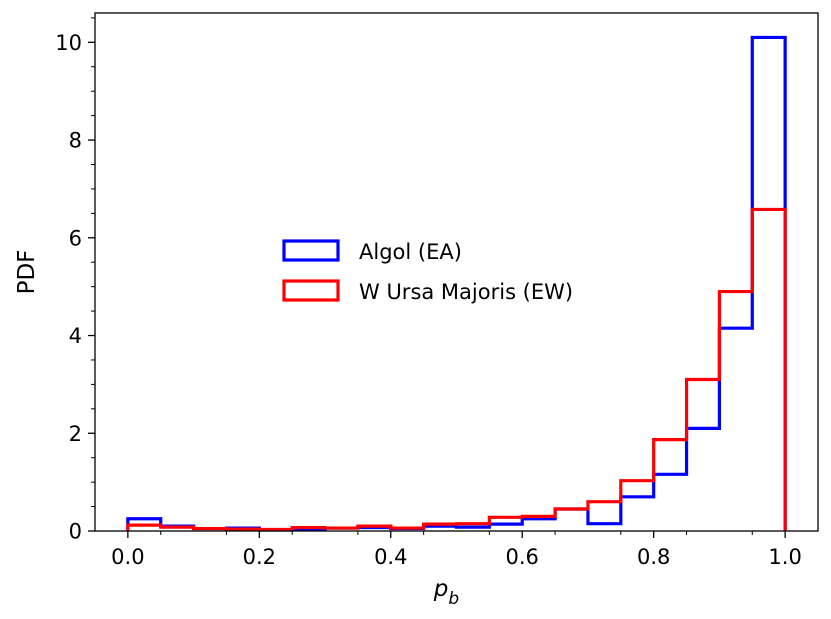 This screenshot has width=831, height=619. What do you see at coordinates (653, 557) in the screenshot?
I see `x-tick-label: 0.8` at bounding box center [653, 557].